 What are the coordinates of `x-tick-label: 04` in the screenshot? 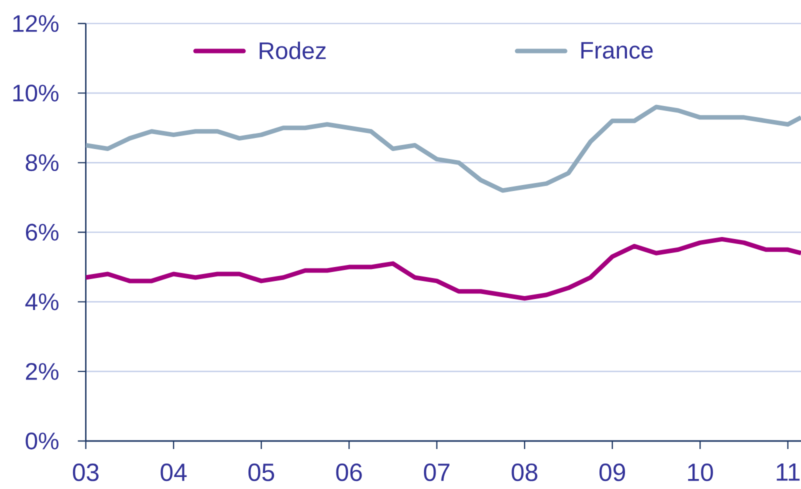 It's located at (173, 473).